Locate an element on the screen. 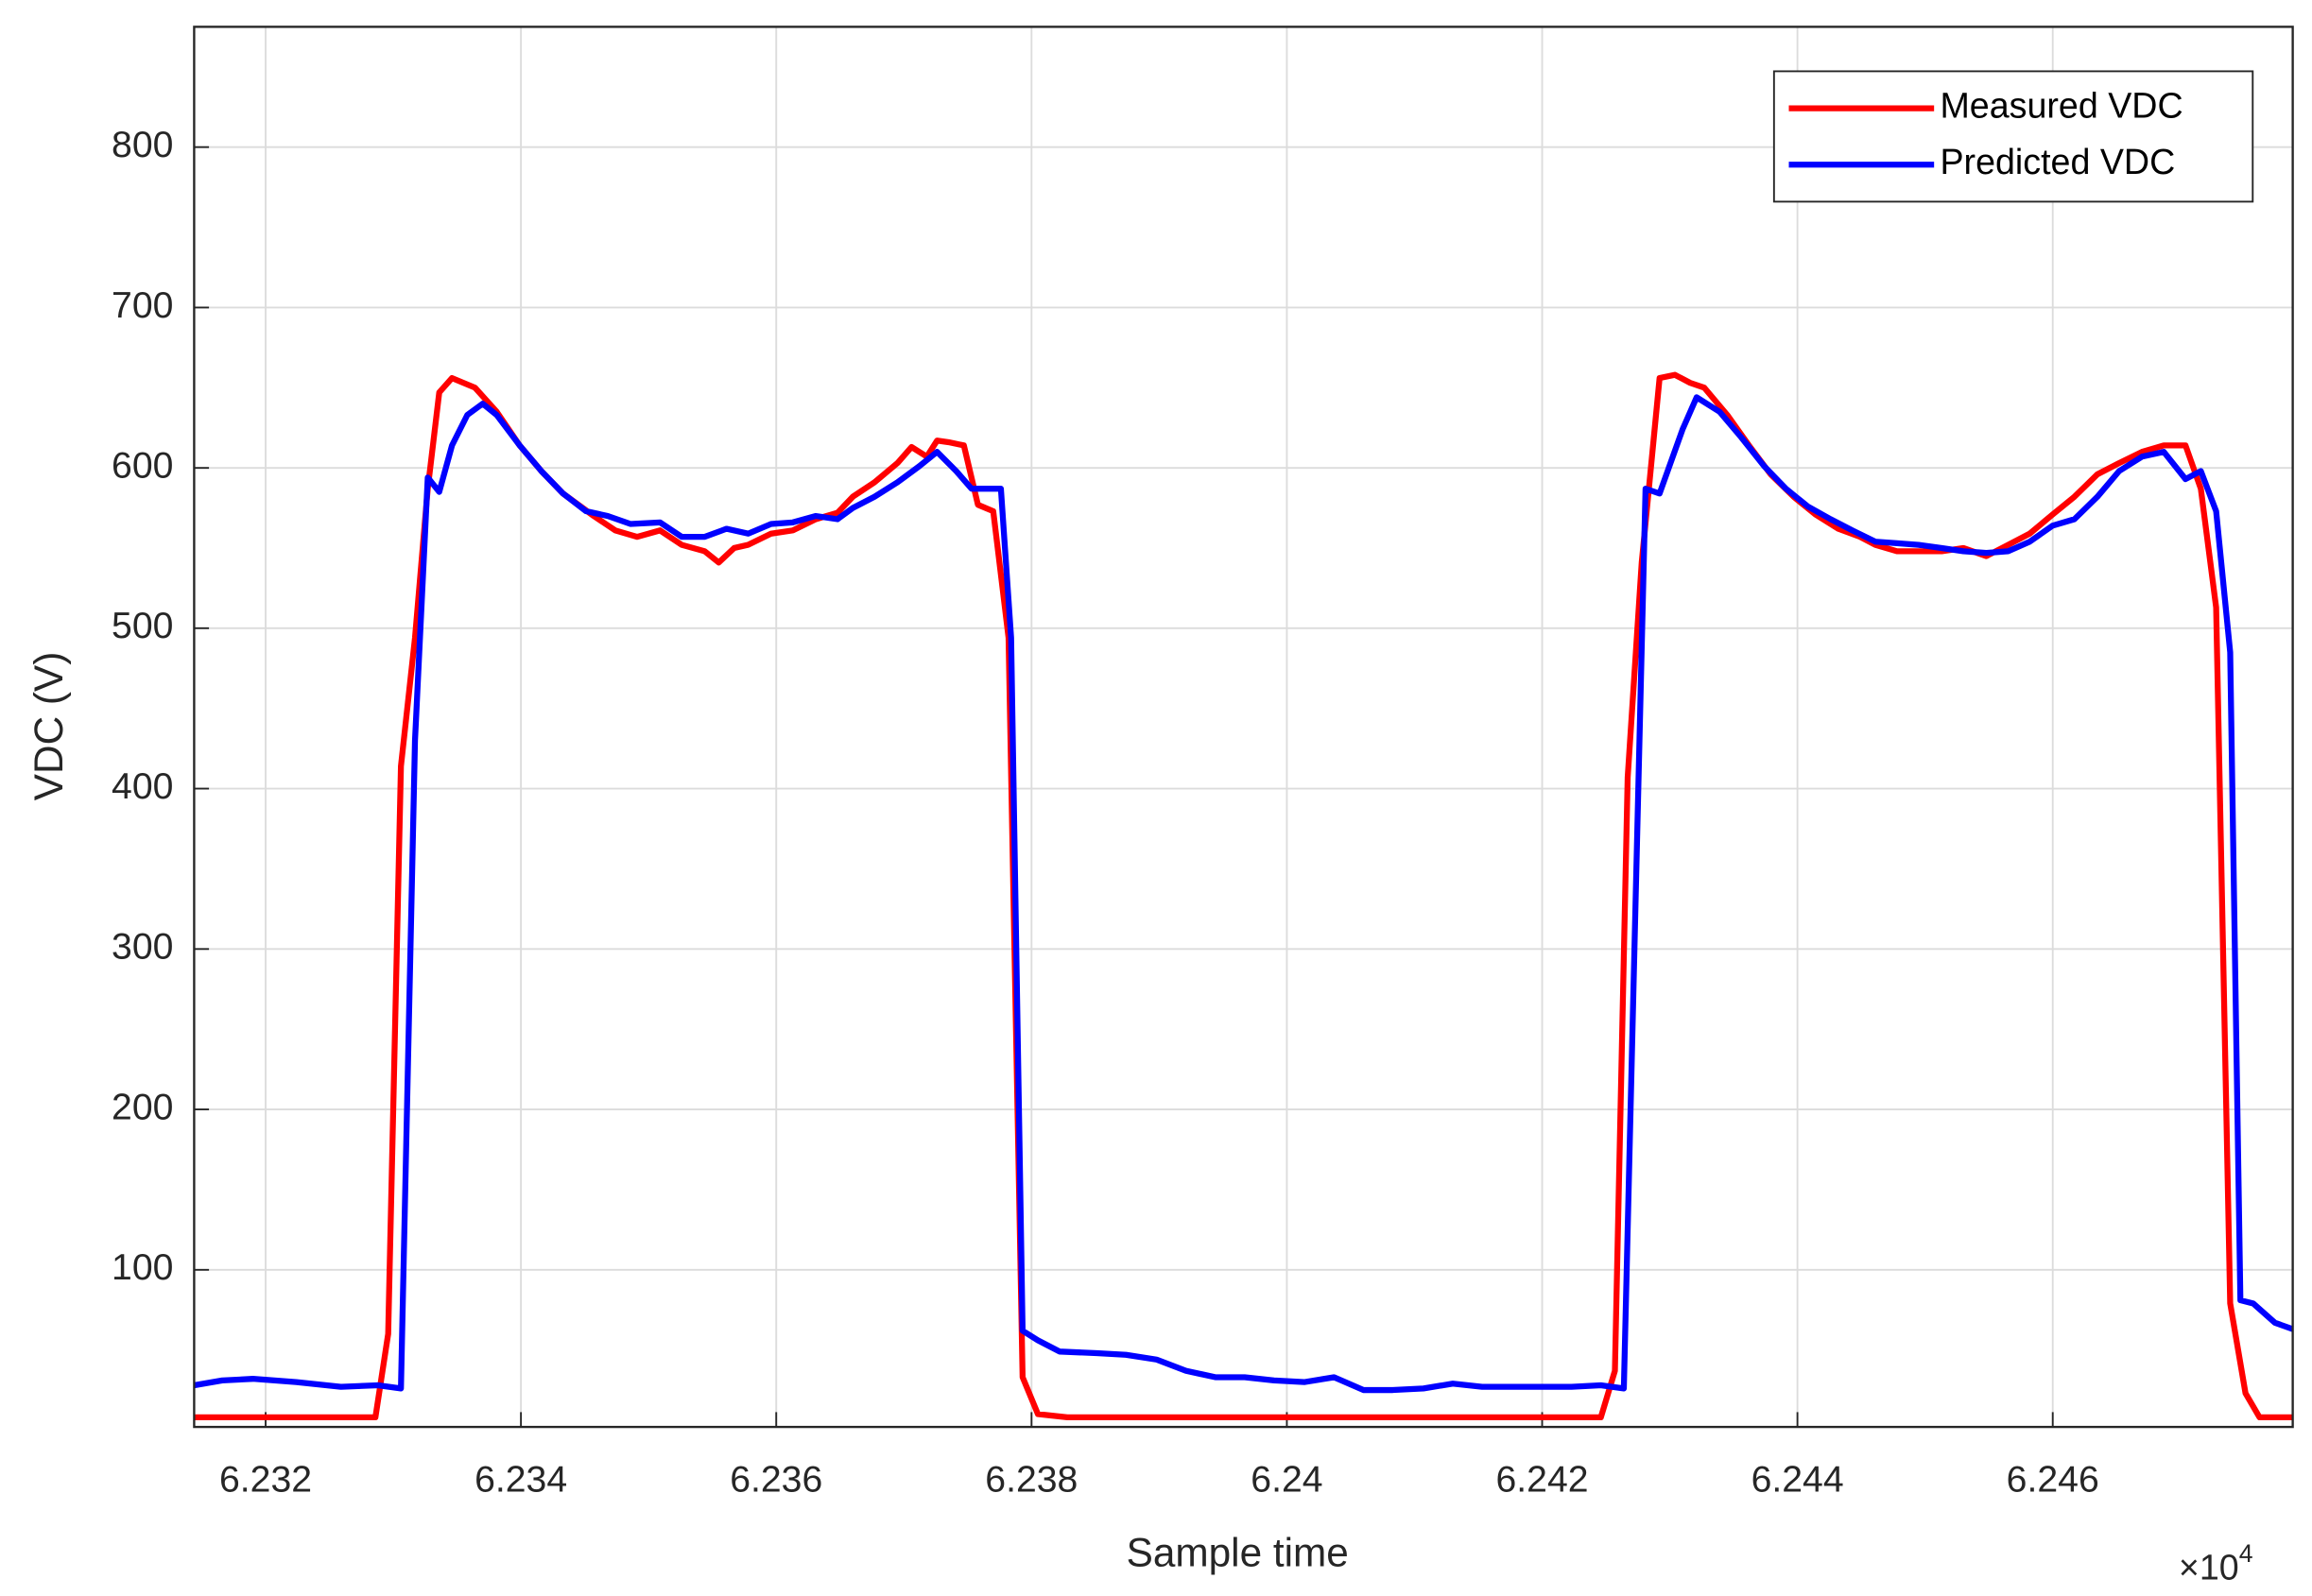 This screenshot has height=1596, width=2312. legend-label: Measured VDC is located at coordinates (2061, 106).